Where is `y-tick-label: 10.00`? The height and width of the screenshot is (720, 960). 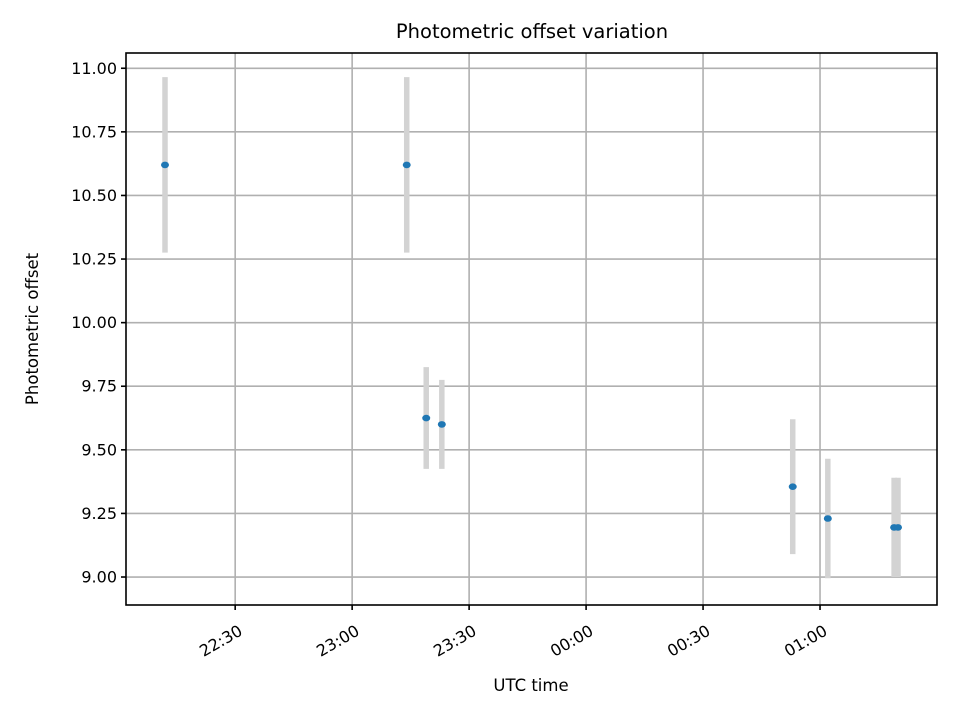
y-tick-label: 10.00 is located at coordinates (94, 322).